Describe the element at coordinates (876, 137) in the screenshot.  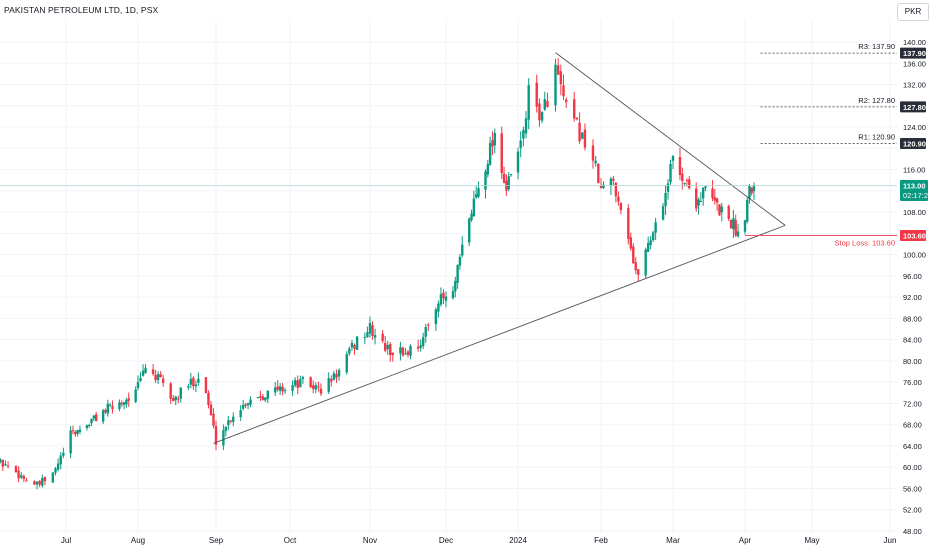
I see `level-label-r1: R1: 120.90` at that location.